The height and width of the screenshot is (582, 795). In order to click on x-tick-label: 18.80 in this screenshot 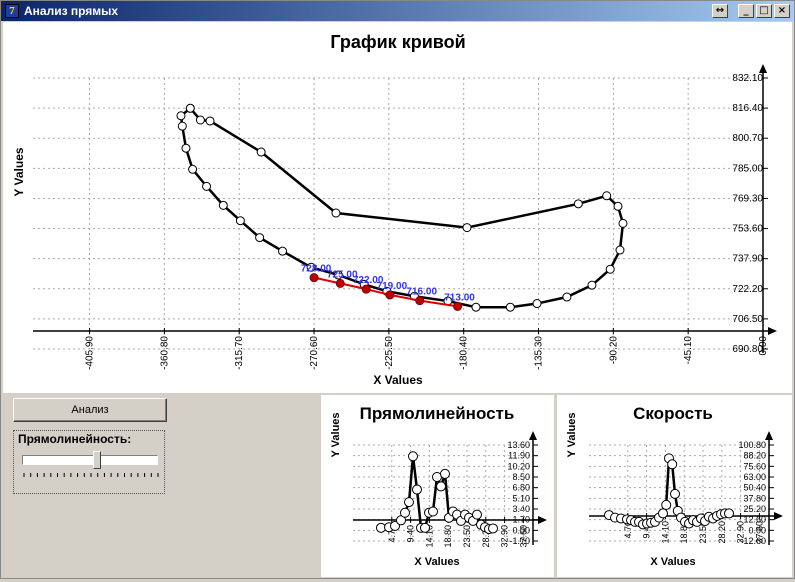, I will do `click(684, 532)`.